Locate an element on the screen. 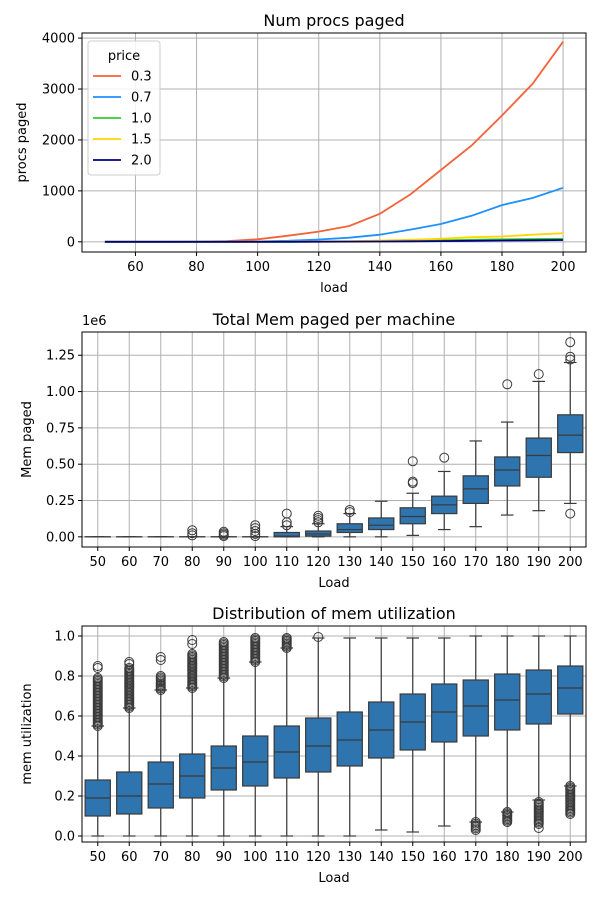 This screenshot has height=900, width=600. x-tick-label: 160 is located at coordinates (444, 562).